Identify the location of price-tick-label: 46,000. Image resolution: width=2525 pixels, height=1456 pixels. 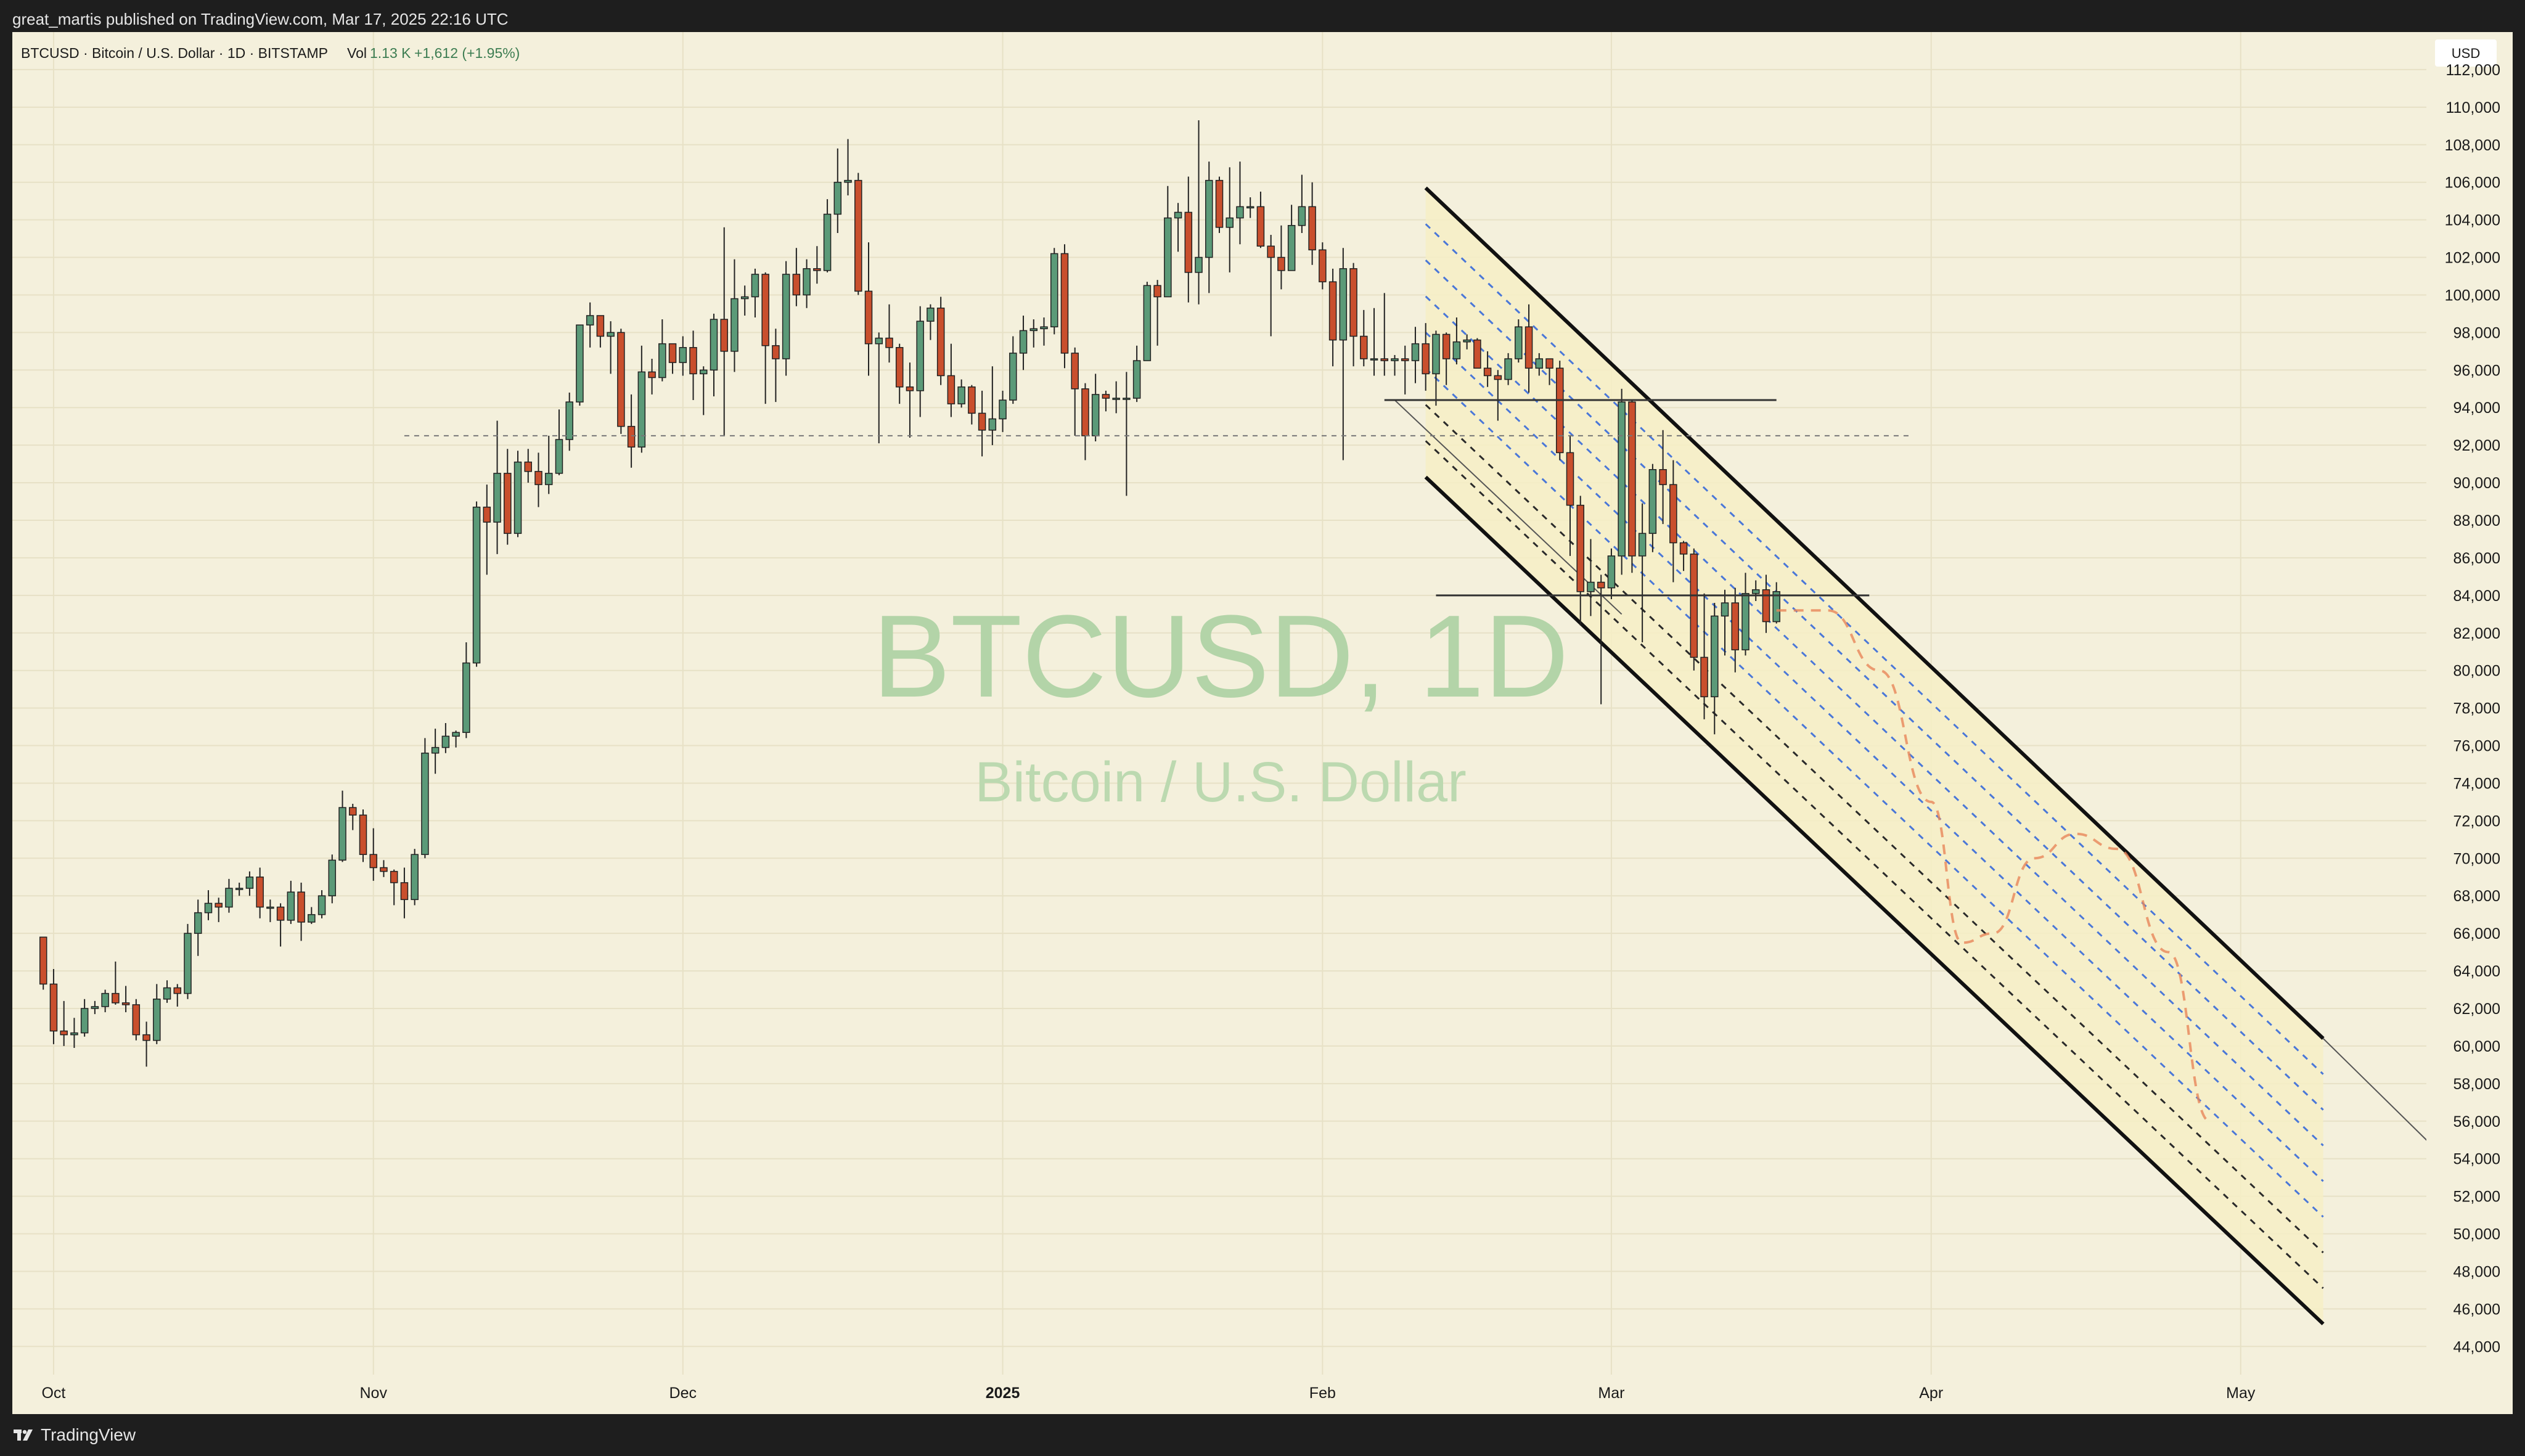
(2477, 1309).